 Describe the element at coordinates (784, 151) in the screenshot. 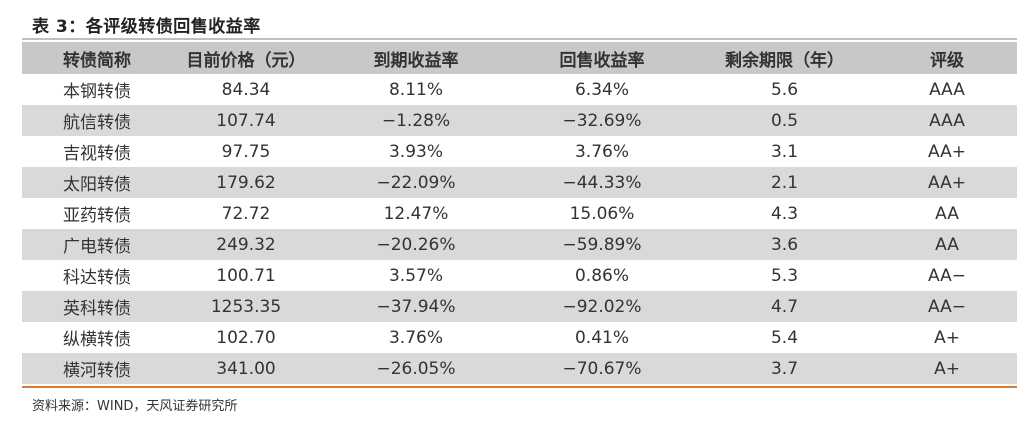

I see `cell-remaining-term: 3.1` at that location.